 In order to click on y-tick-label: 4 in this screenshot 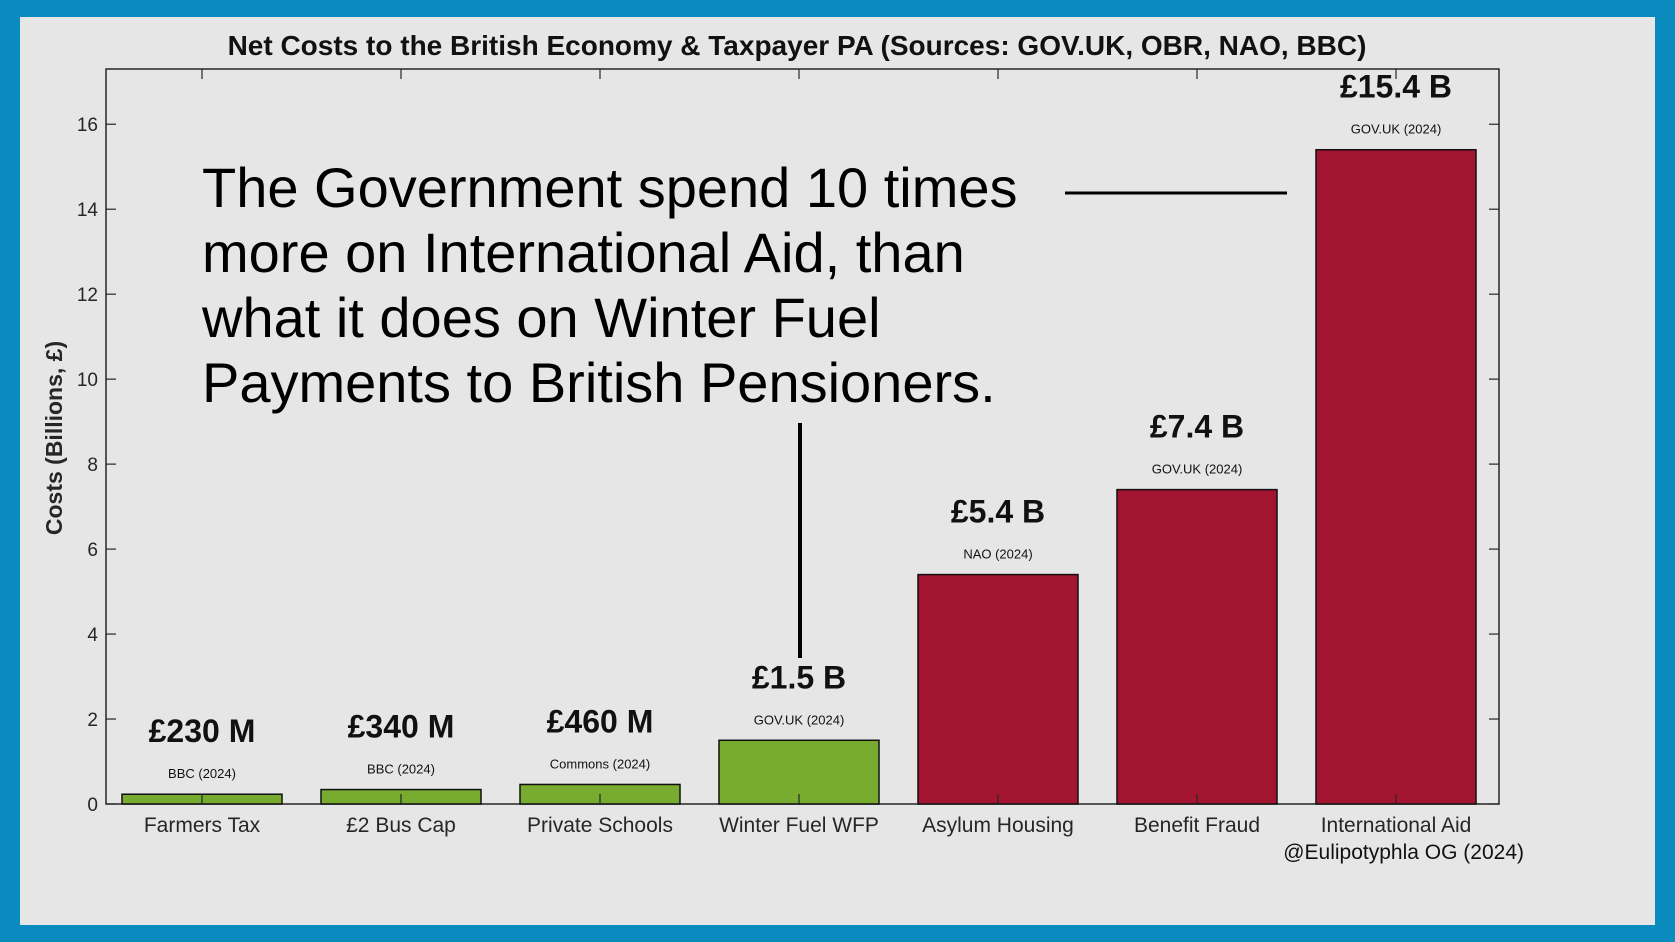, I will do `click(92, 635)`.